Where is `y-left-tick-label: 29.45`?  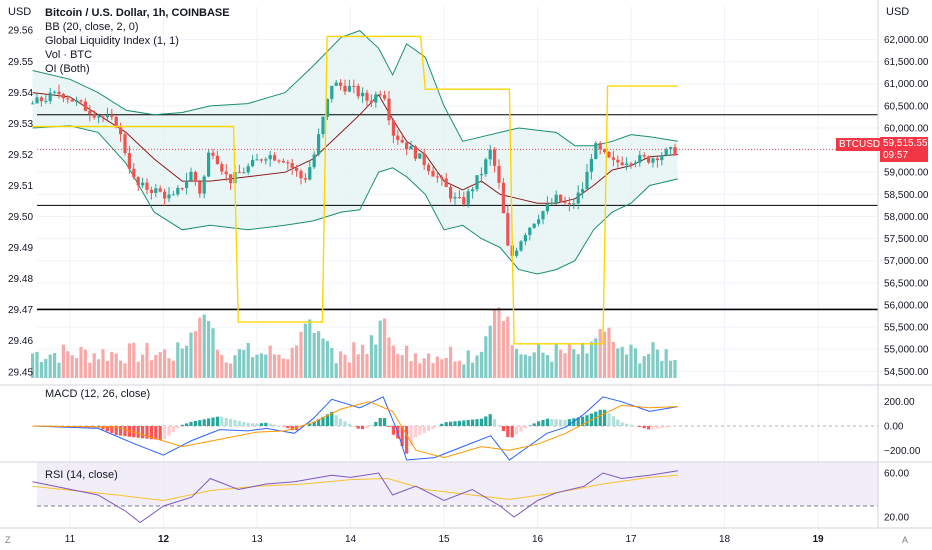 y-left-tick-label: 29.45 is located at coordinates (20, 372).